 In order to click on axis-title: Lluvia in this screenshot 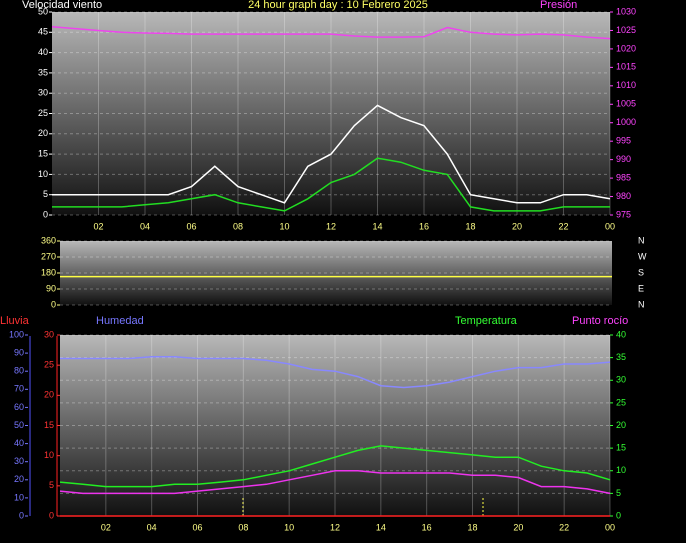, I will do `click(15, 321)`.